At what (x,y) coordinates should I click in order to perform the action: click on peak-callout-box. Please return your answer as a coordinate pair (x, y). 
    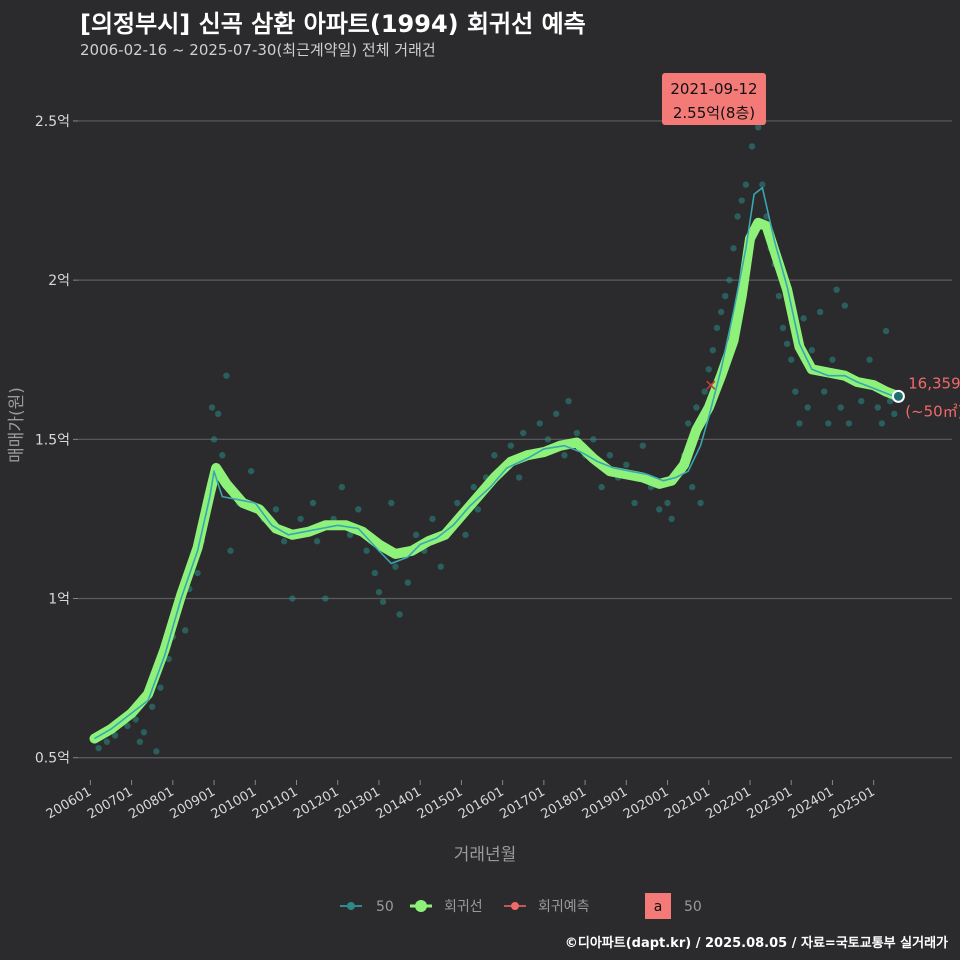
    Looking at the image, I should click on (713, 99).